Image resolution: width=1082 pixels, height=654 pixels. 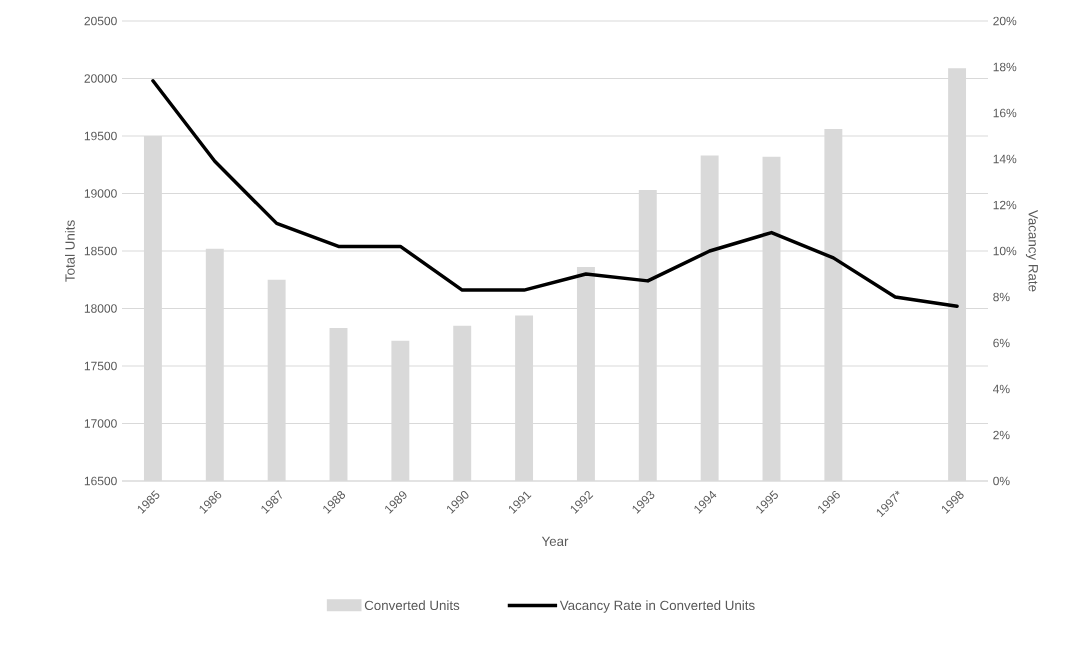 What do you see at coordinates (1001, 481) in the screenshot?
I see `y2-tick-label: 0%` at bounding box center [1001, 481].